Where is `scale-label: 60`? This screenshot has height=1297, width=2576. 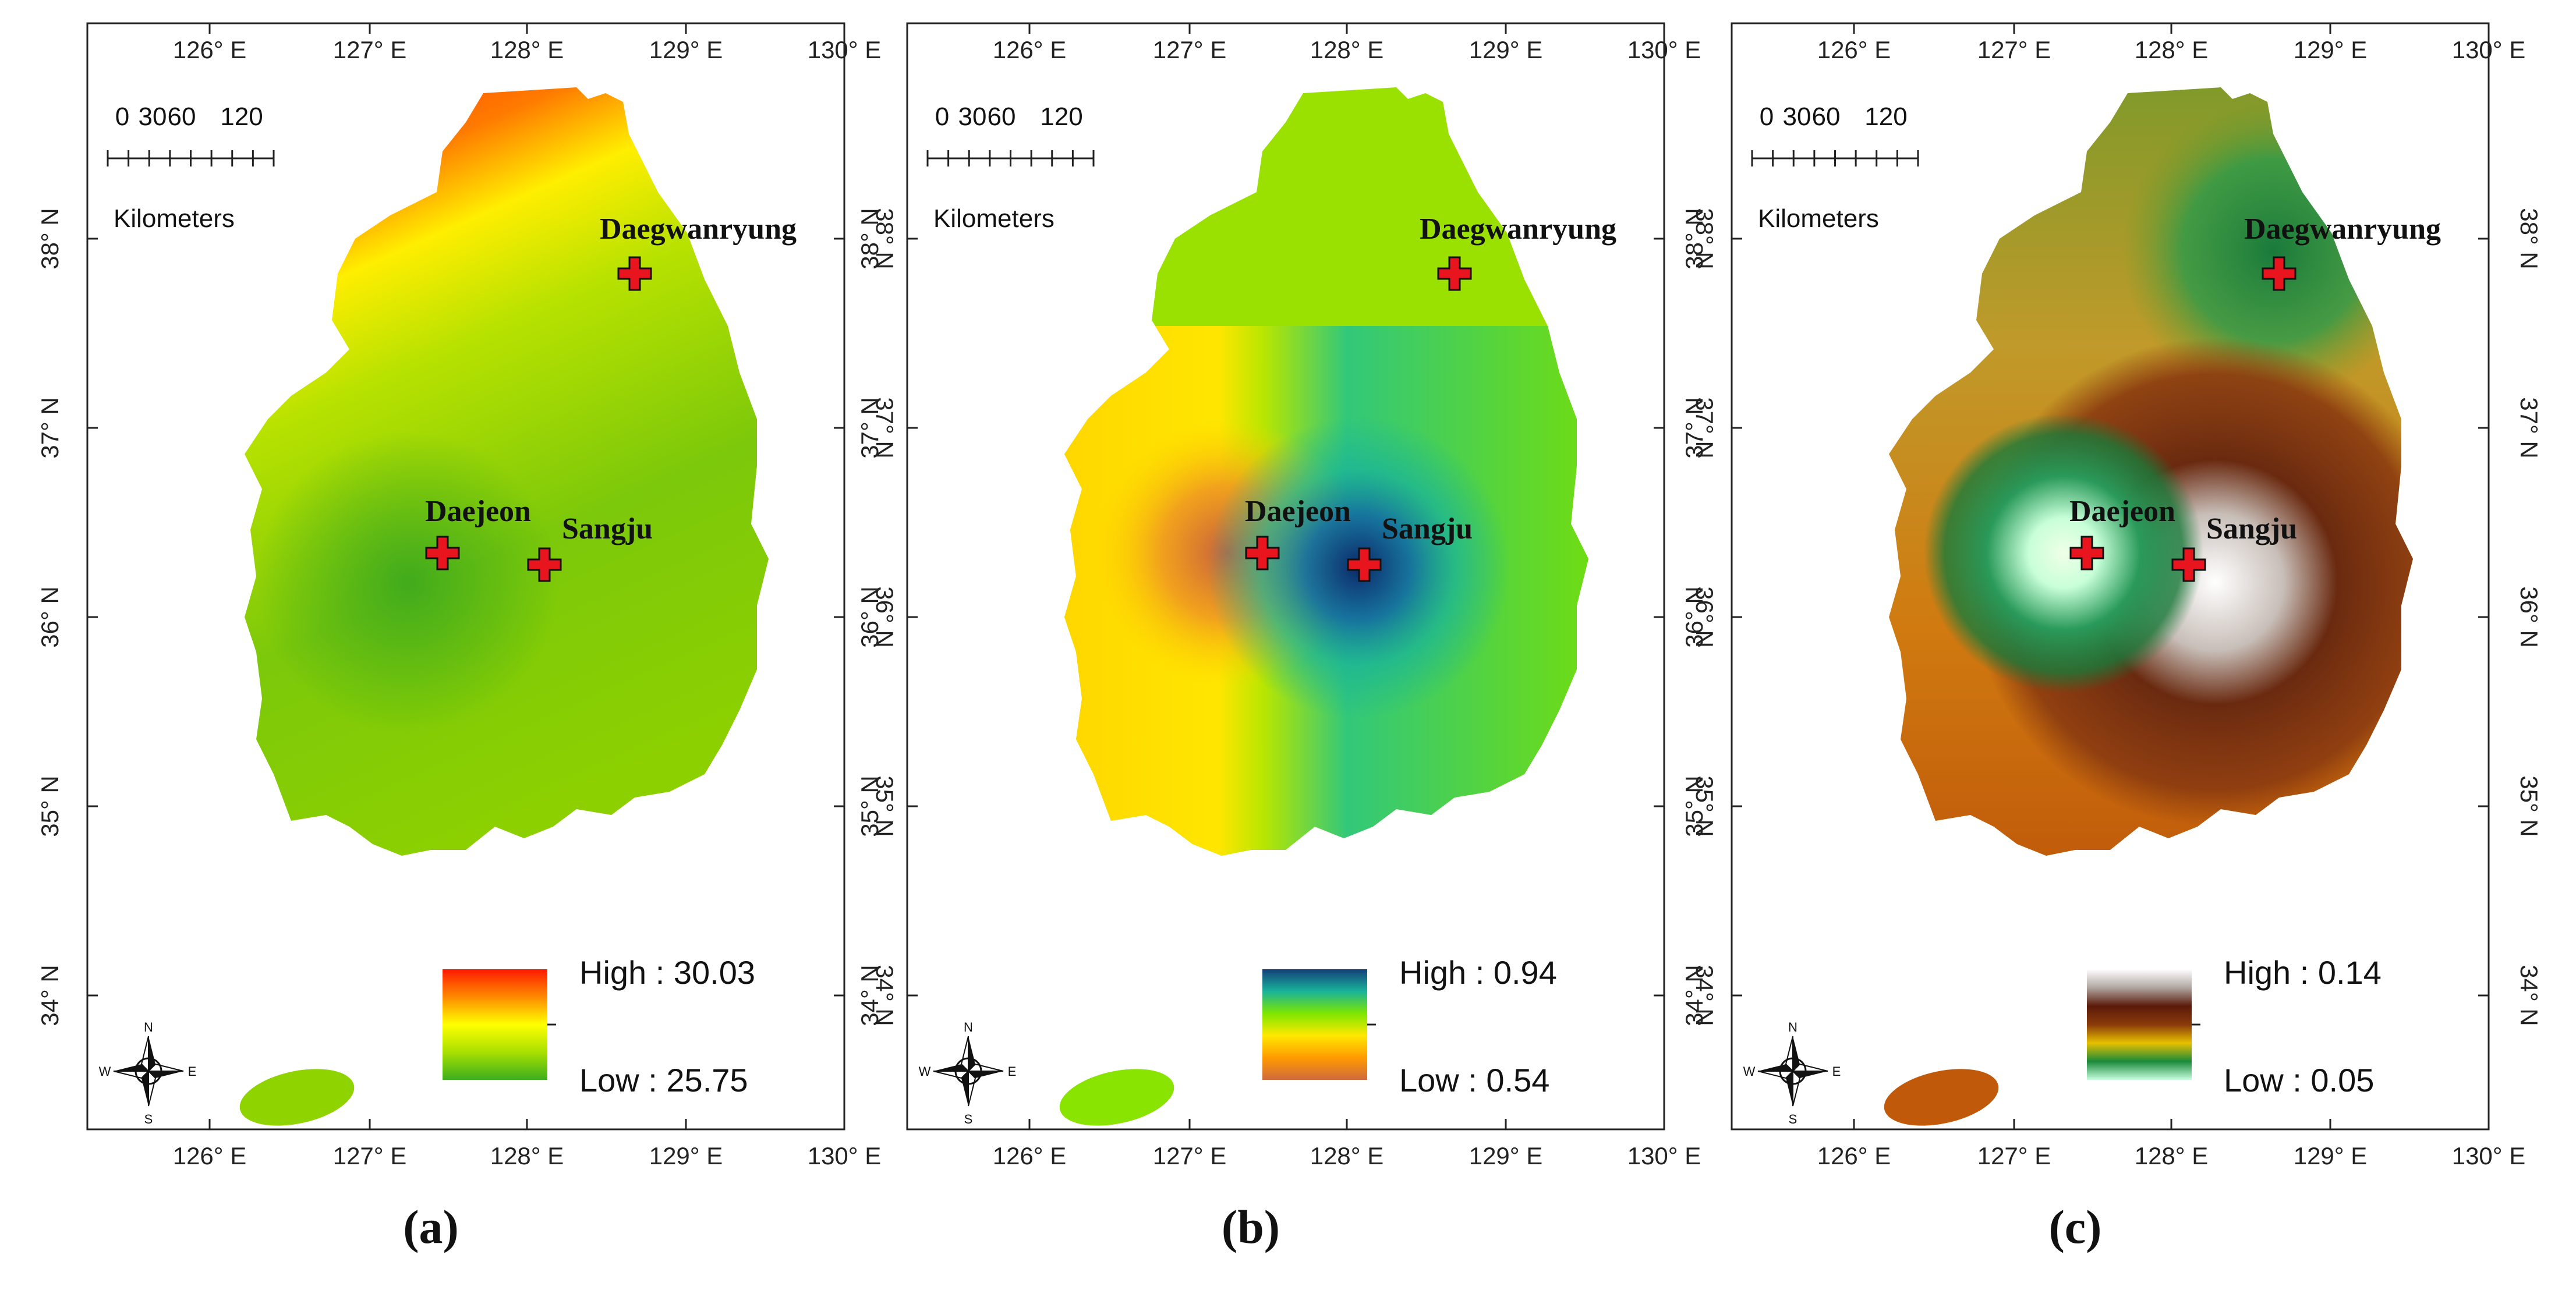 scale-label: 60 is located at coordinates (1002, 116).